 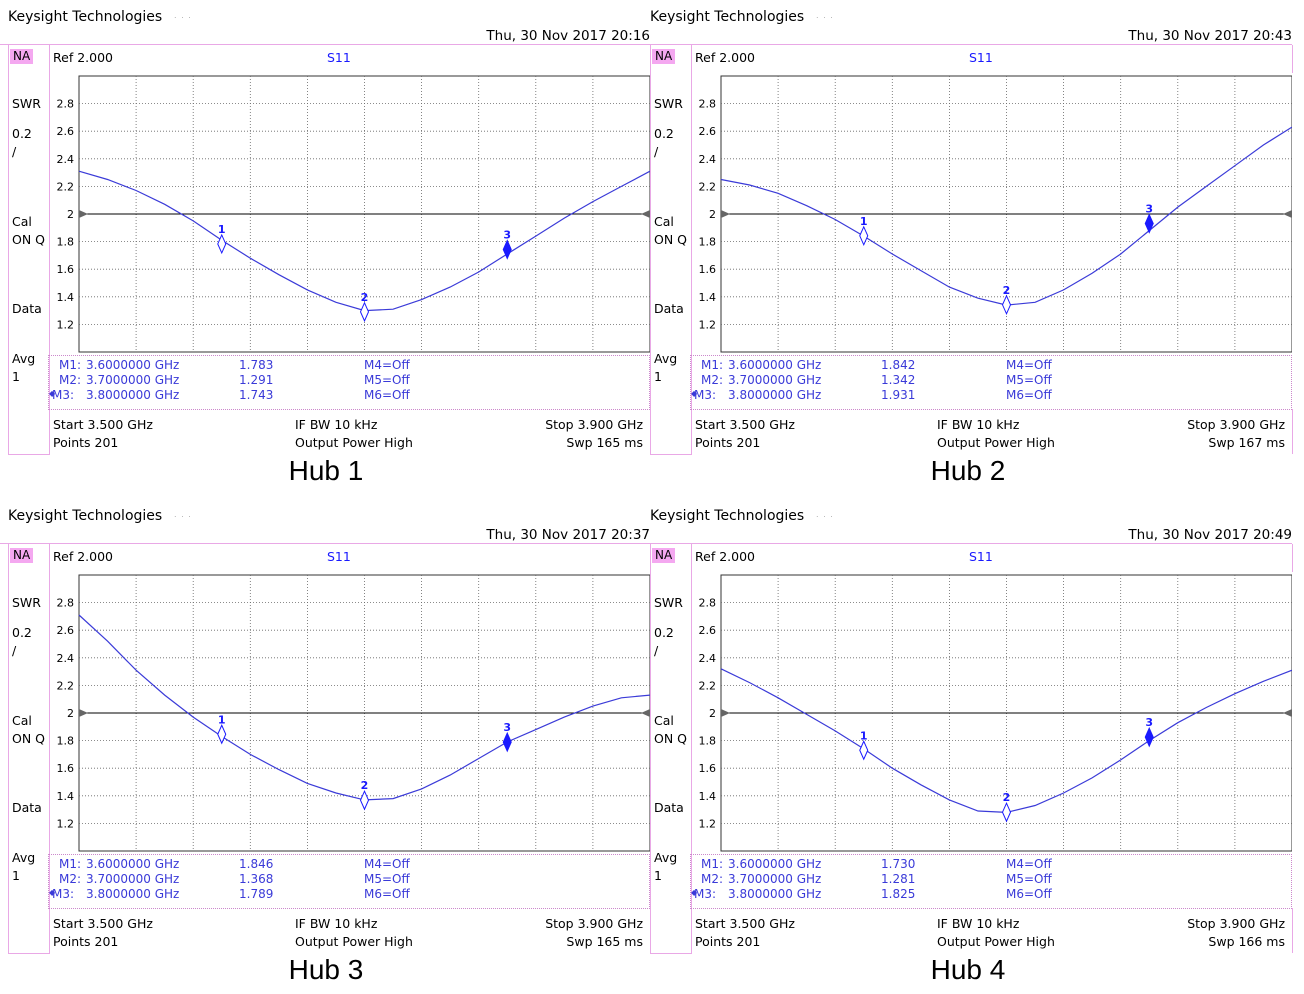 I want to click on marker-value: 1.842, so click(x=898, y=365).